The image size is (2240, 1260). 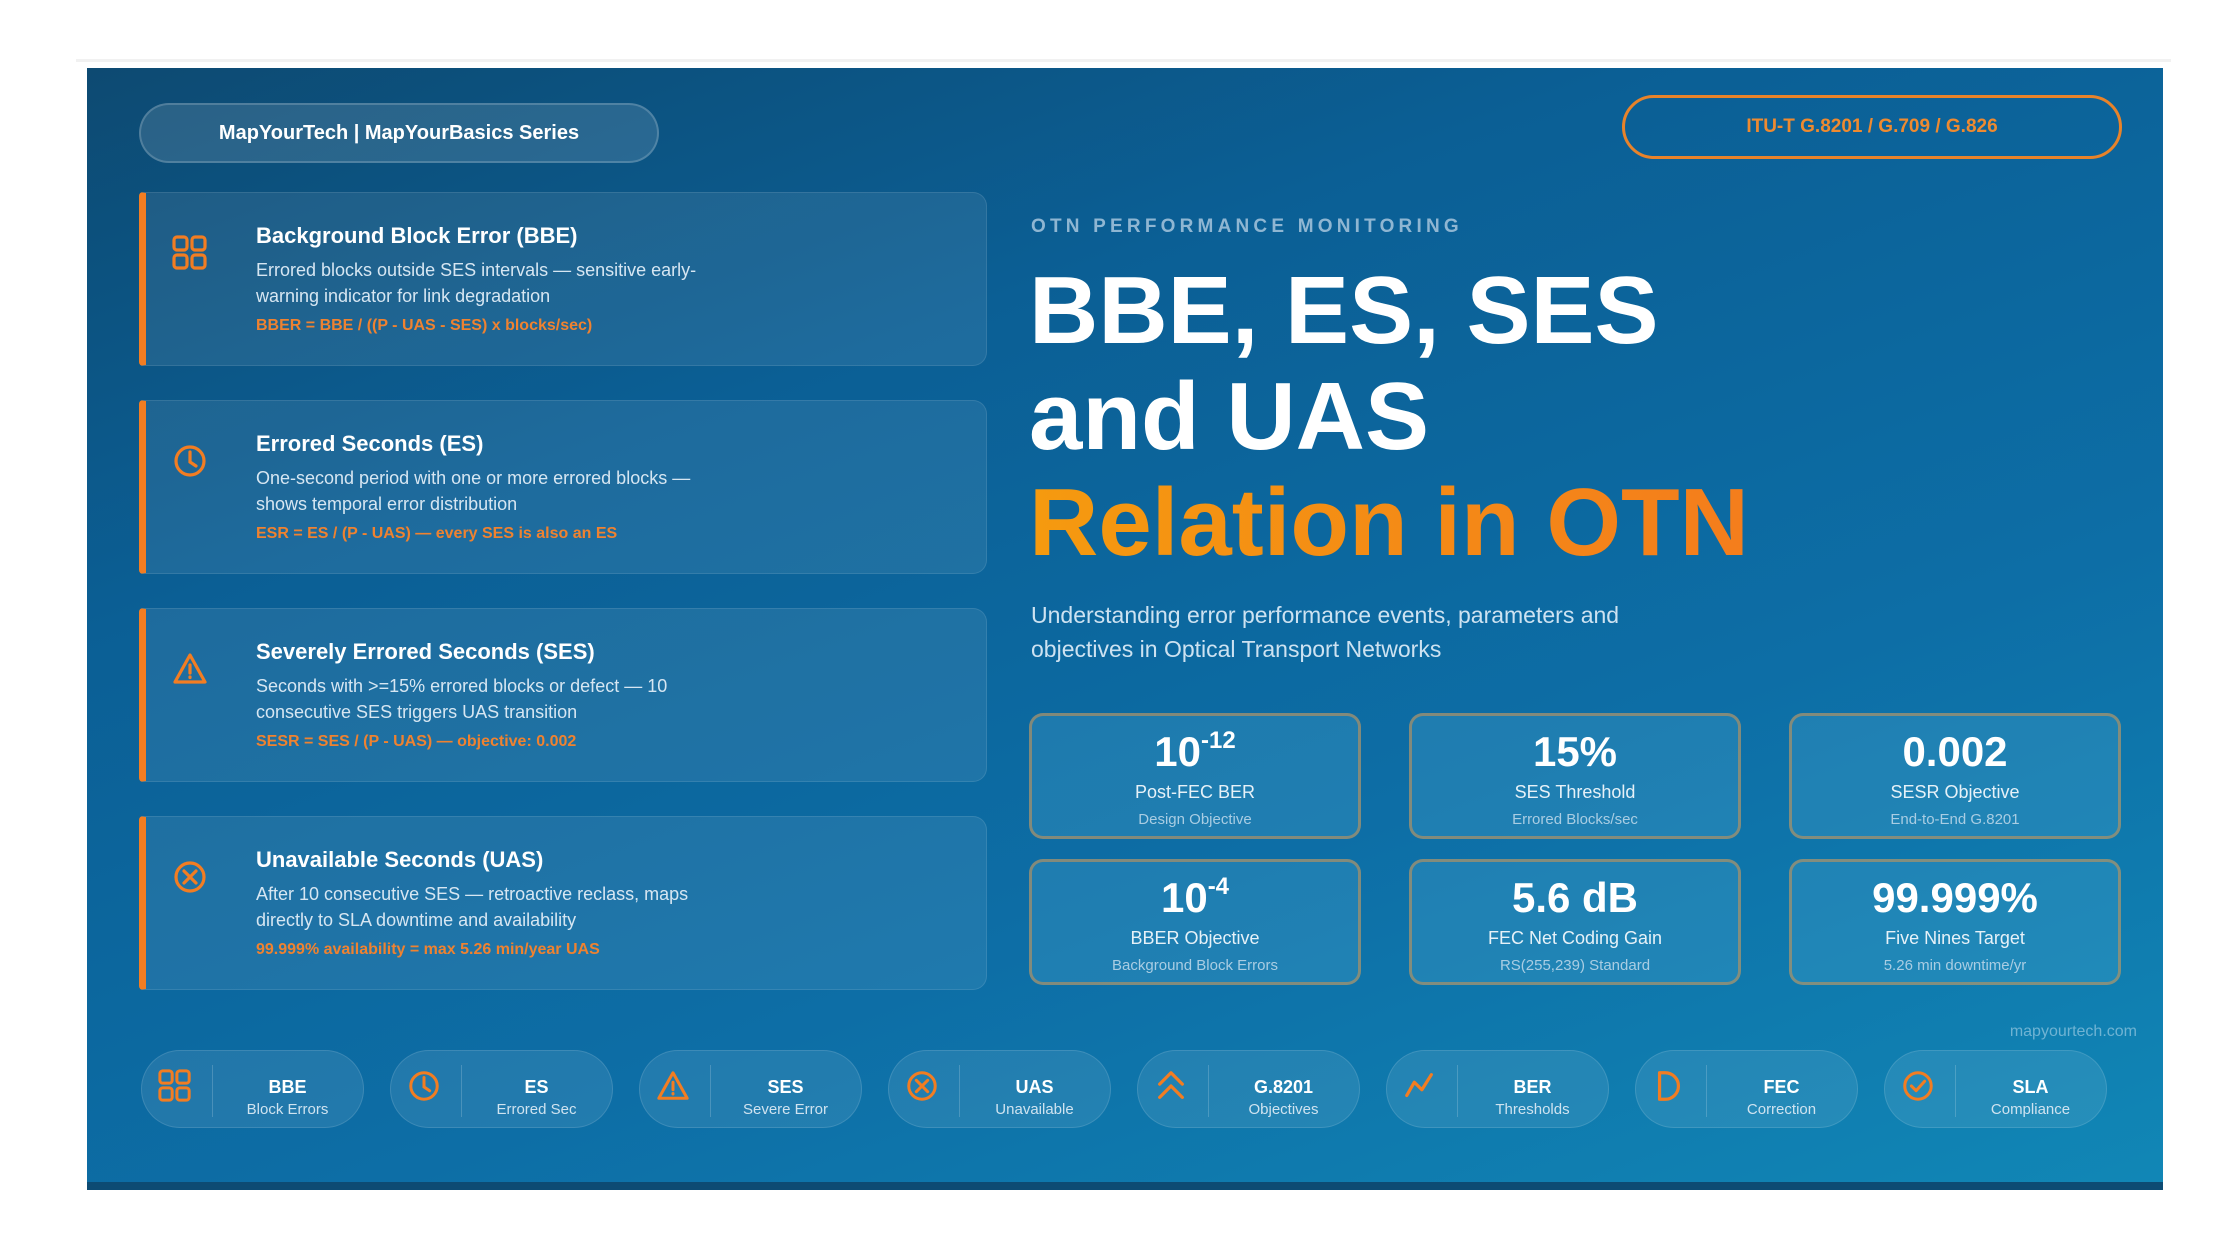 I want to click on stat-sublabel: End-to-End G.8201, so click(x=1955, y=819).